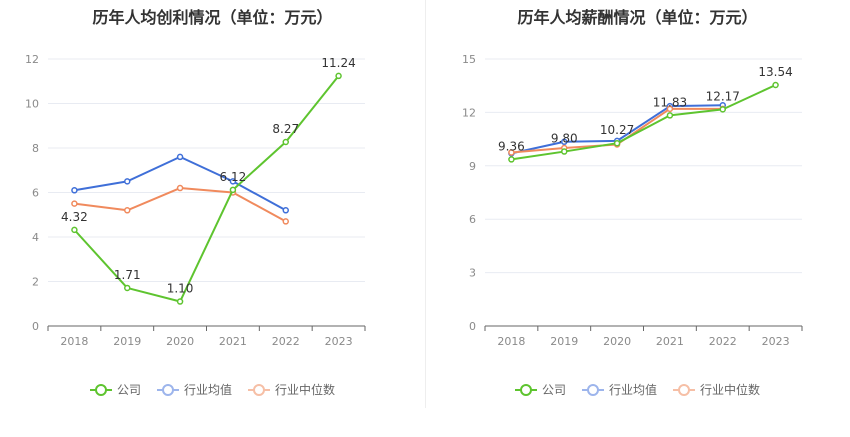 The height and width of the screenshot is (437, 850). I want to click on chart-title: 历年人均薪酬情况（单位：万元）, so click(637, 17).